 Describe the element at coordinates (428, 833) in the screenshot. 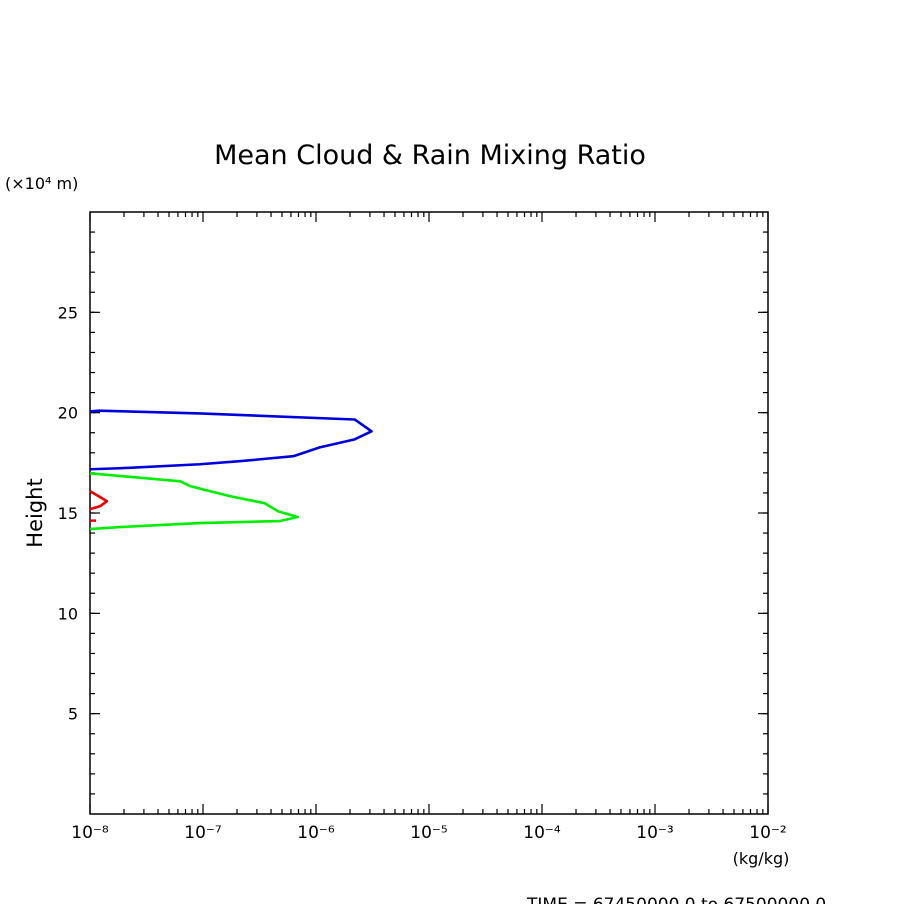

I see `x-tick-label: 10⁻⁵` at that location.